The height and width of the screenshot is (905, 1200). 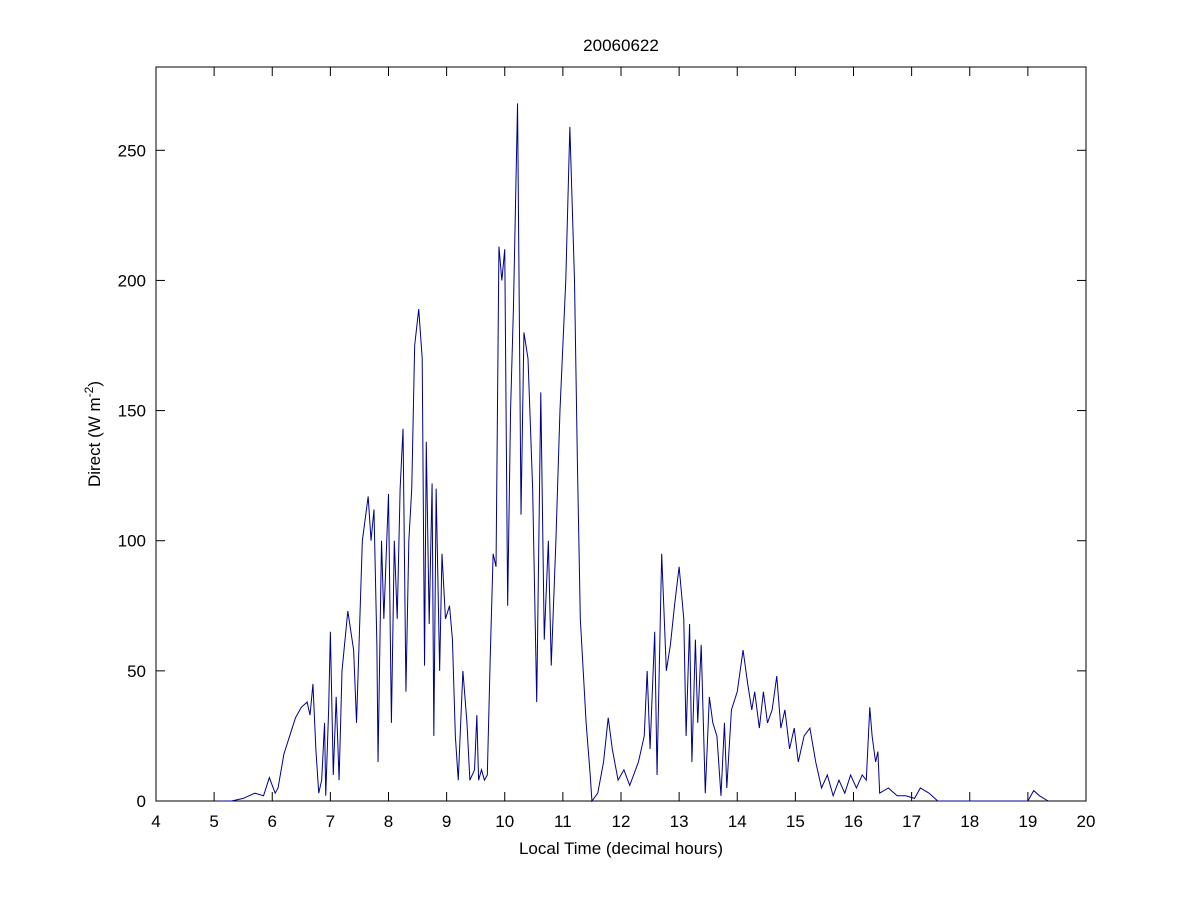 I want to click on x-tick-label: 5, so click(x=213, y=821).